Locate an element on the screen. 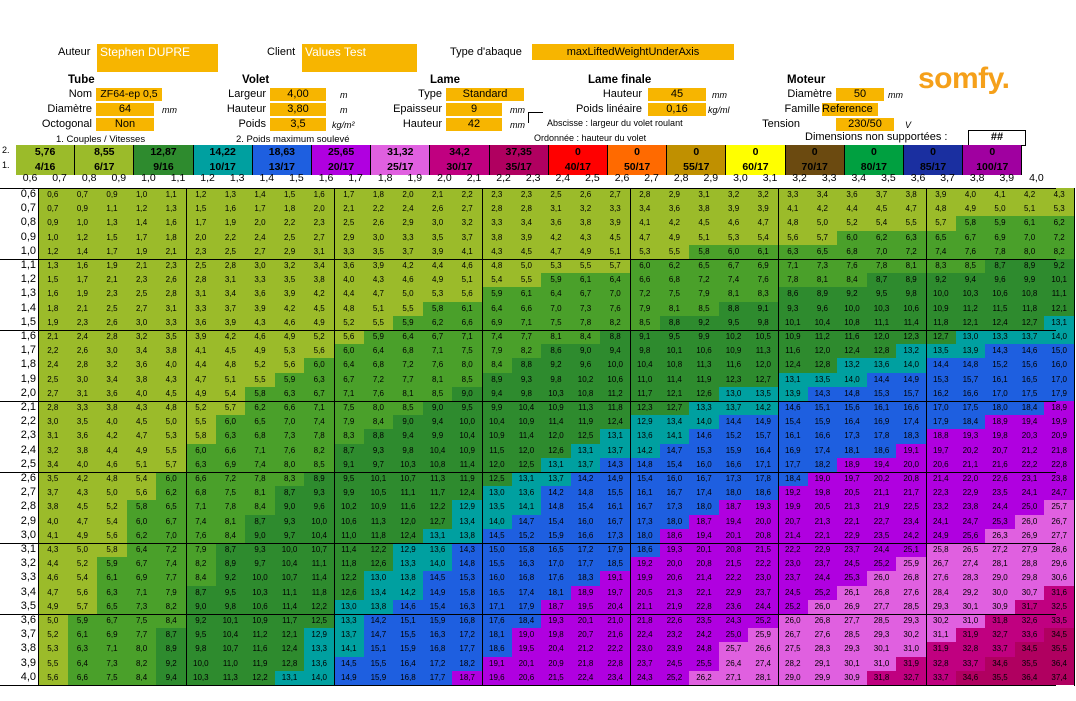  tube-octogonal-field: Non is located at coordinates (125, 124).